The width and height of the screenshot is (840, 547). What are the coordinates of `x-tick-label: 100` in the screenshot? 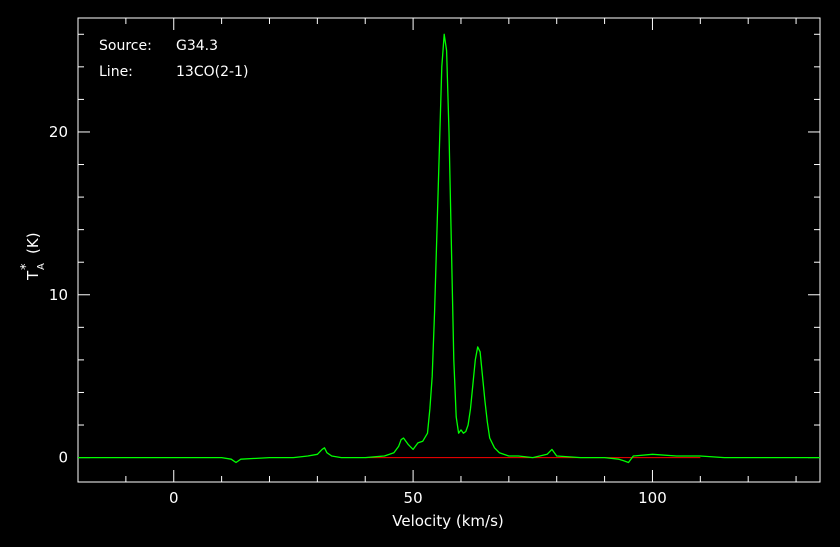 It's located at (652, 498).